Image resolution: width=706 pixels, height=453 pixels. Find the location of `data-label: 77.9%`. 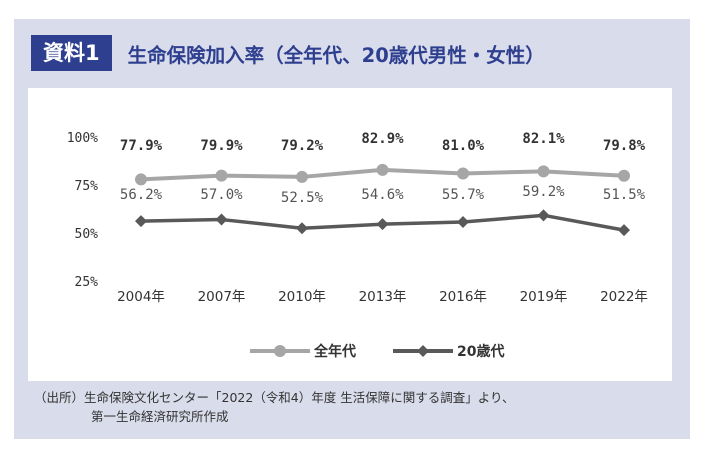

data-label: 77.9% is located at coordinates (141, 146).